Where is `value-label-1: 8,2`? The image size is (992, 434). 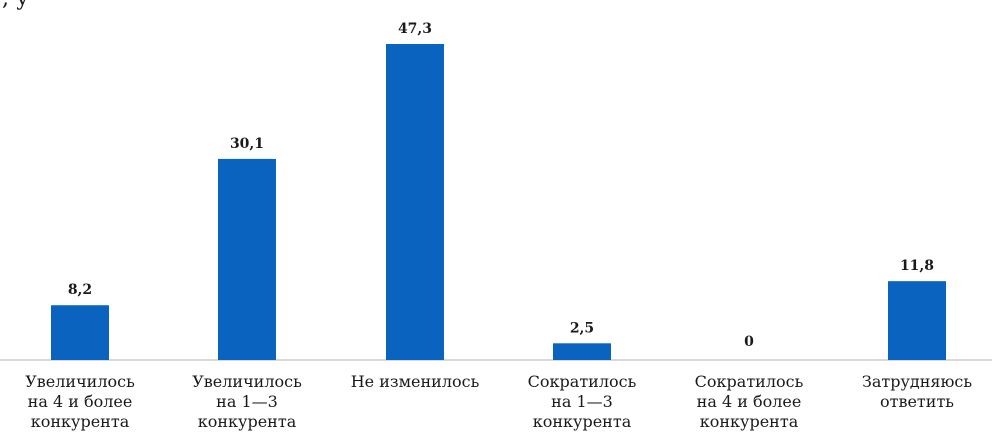 value-label-1: 8,2 is located at coordinates (80, 290).